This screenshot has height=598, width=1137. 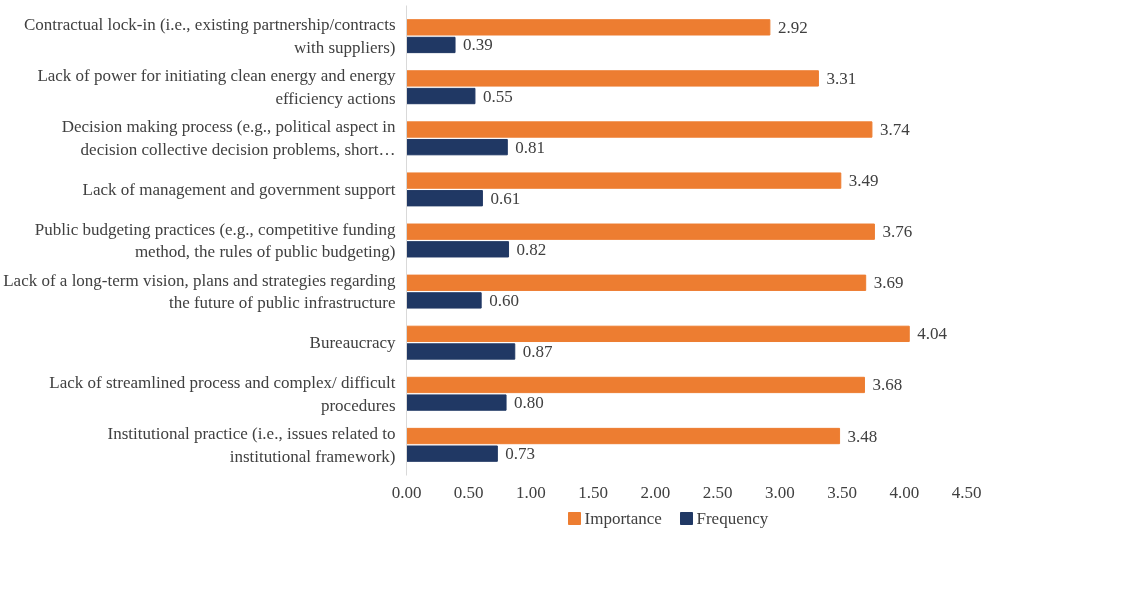 I want to click on x-tick-label: 4.50, so click(x=966, y=492).